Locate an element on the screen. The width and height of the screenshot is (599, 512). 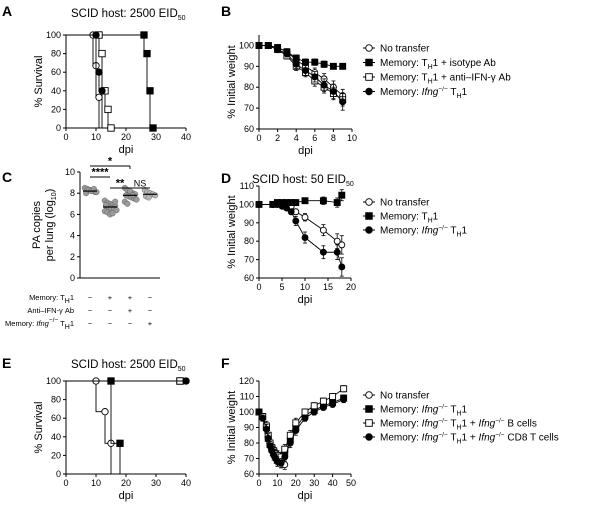
y-tick-label: 0 is located at coordinates (58, 128).